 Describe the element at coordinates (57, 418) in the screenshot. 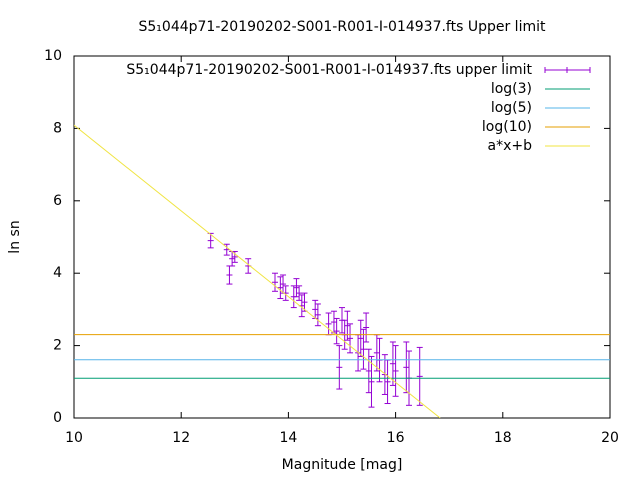

I see `y-tick-label: 0` at that location.